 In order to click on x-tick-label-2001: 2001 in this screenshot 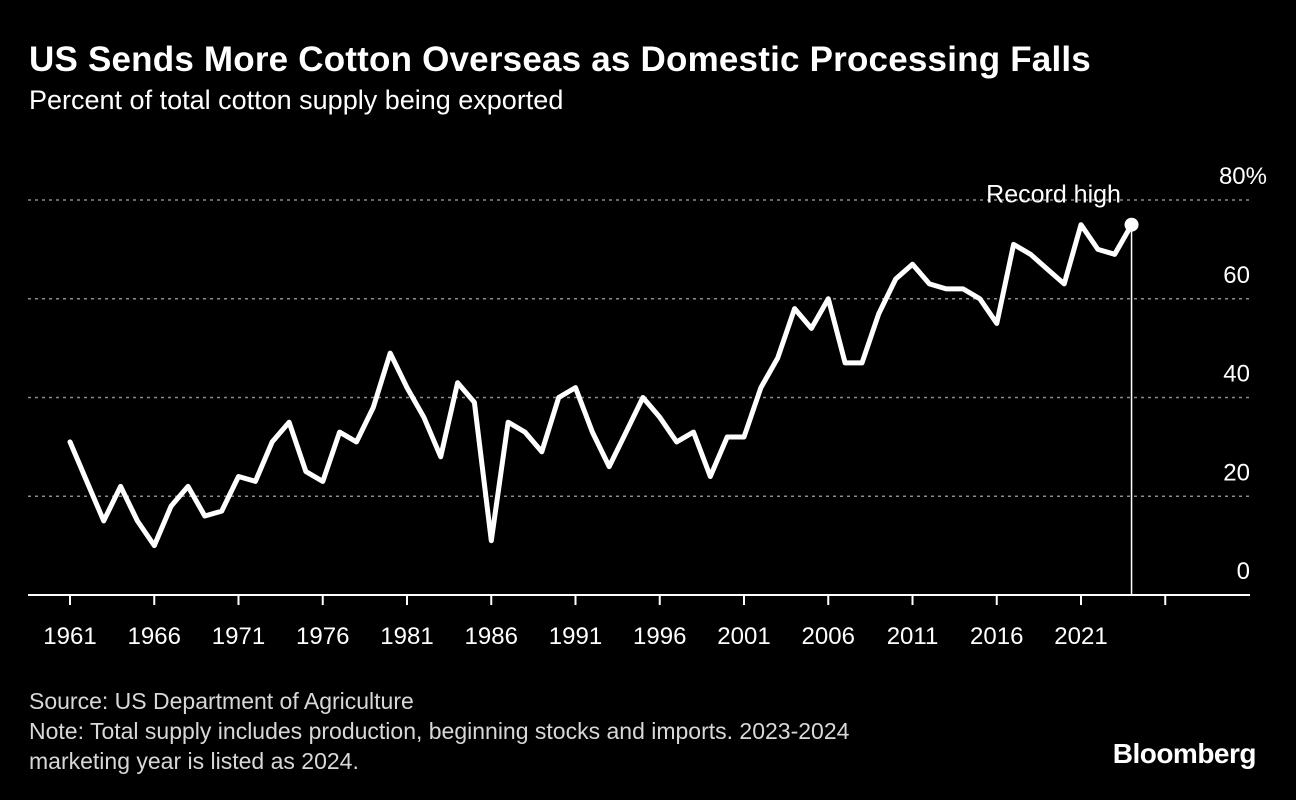, I will do `click(743, 636)`.